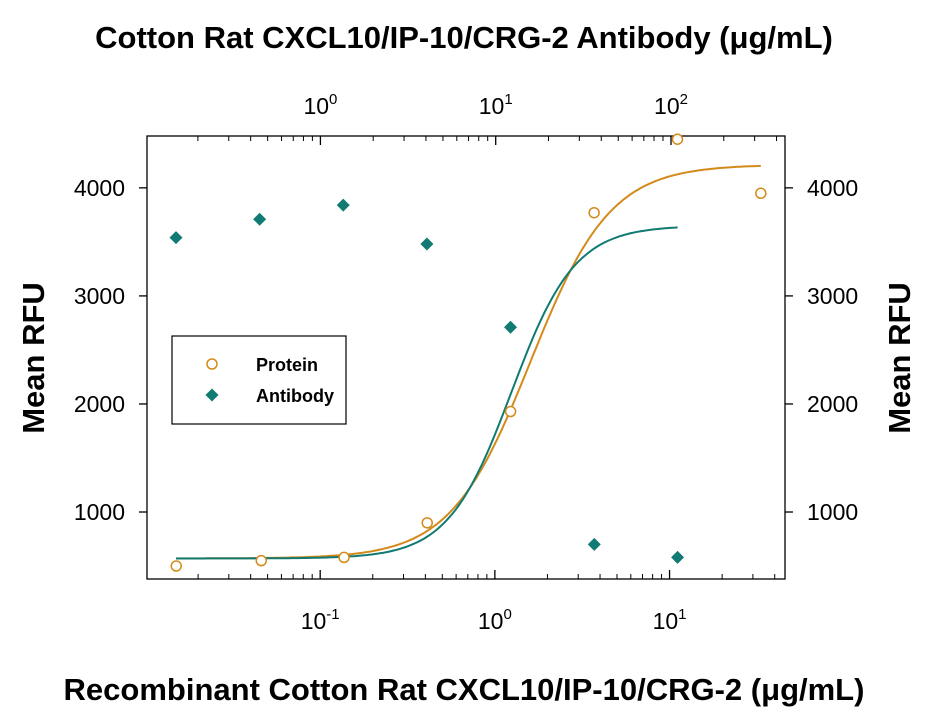  What do you see at coordinates (99, 188) in the screenshot?
I see `y-tick-label-left: 4000` at bounding box center [99, 188].